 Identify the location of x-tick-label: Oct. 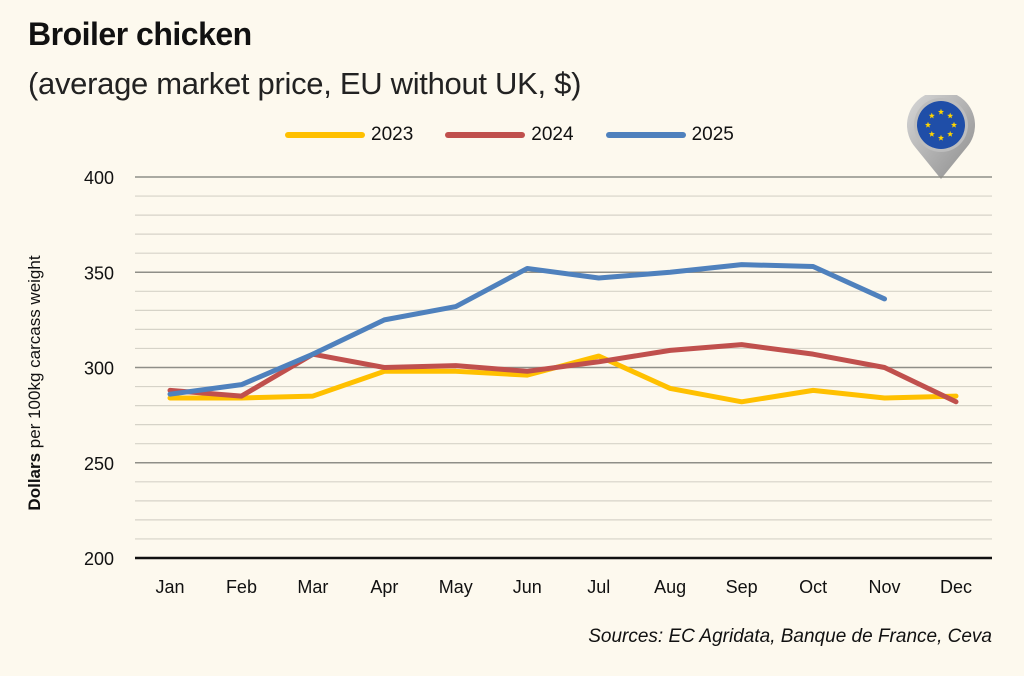
(813, 587).